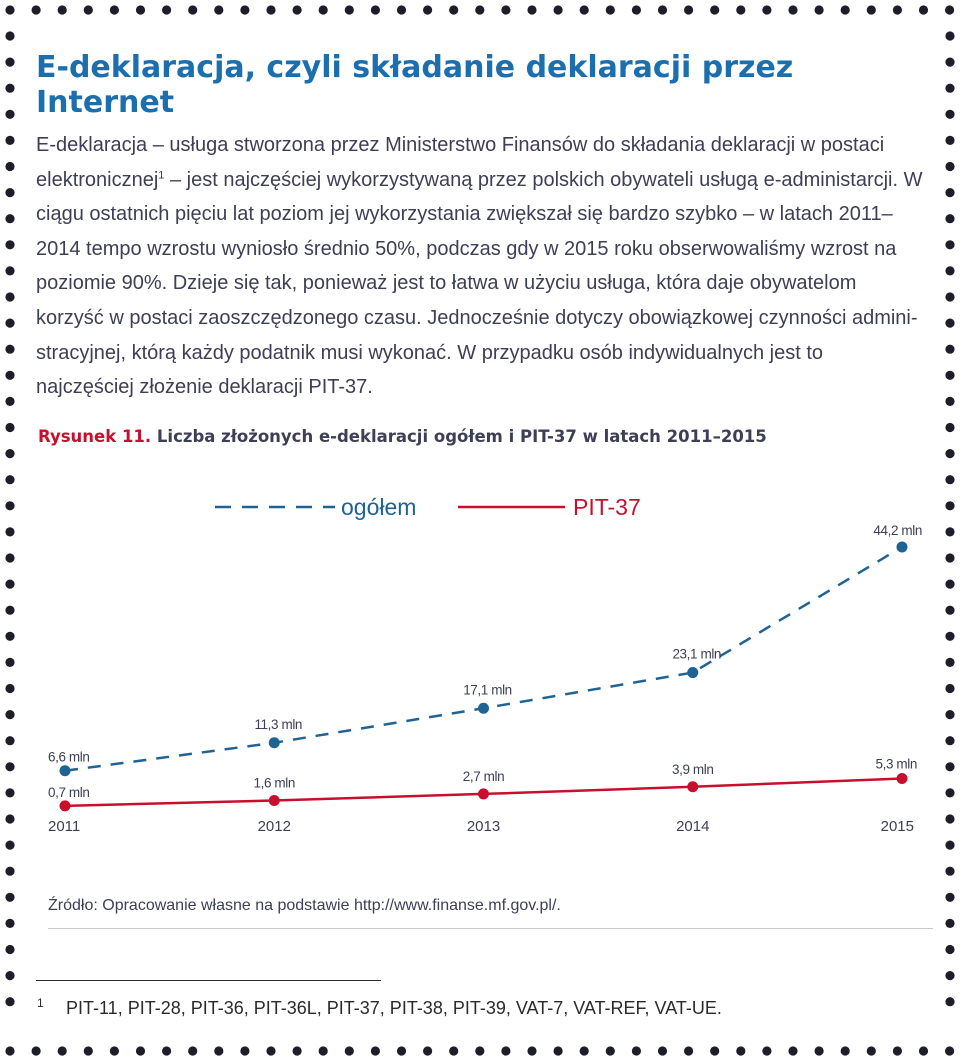  I want to click on footnote-mark: 1, so click(40, 1003).